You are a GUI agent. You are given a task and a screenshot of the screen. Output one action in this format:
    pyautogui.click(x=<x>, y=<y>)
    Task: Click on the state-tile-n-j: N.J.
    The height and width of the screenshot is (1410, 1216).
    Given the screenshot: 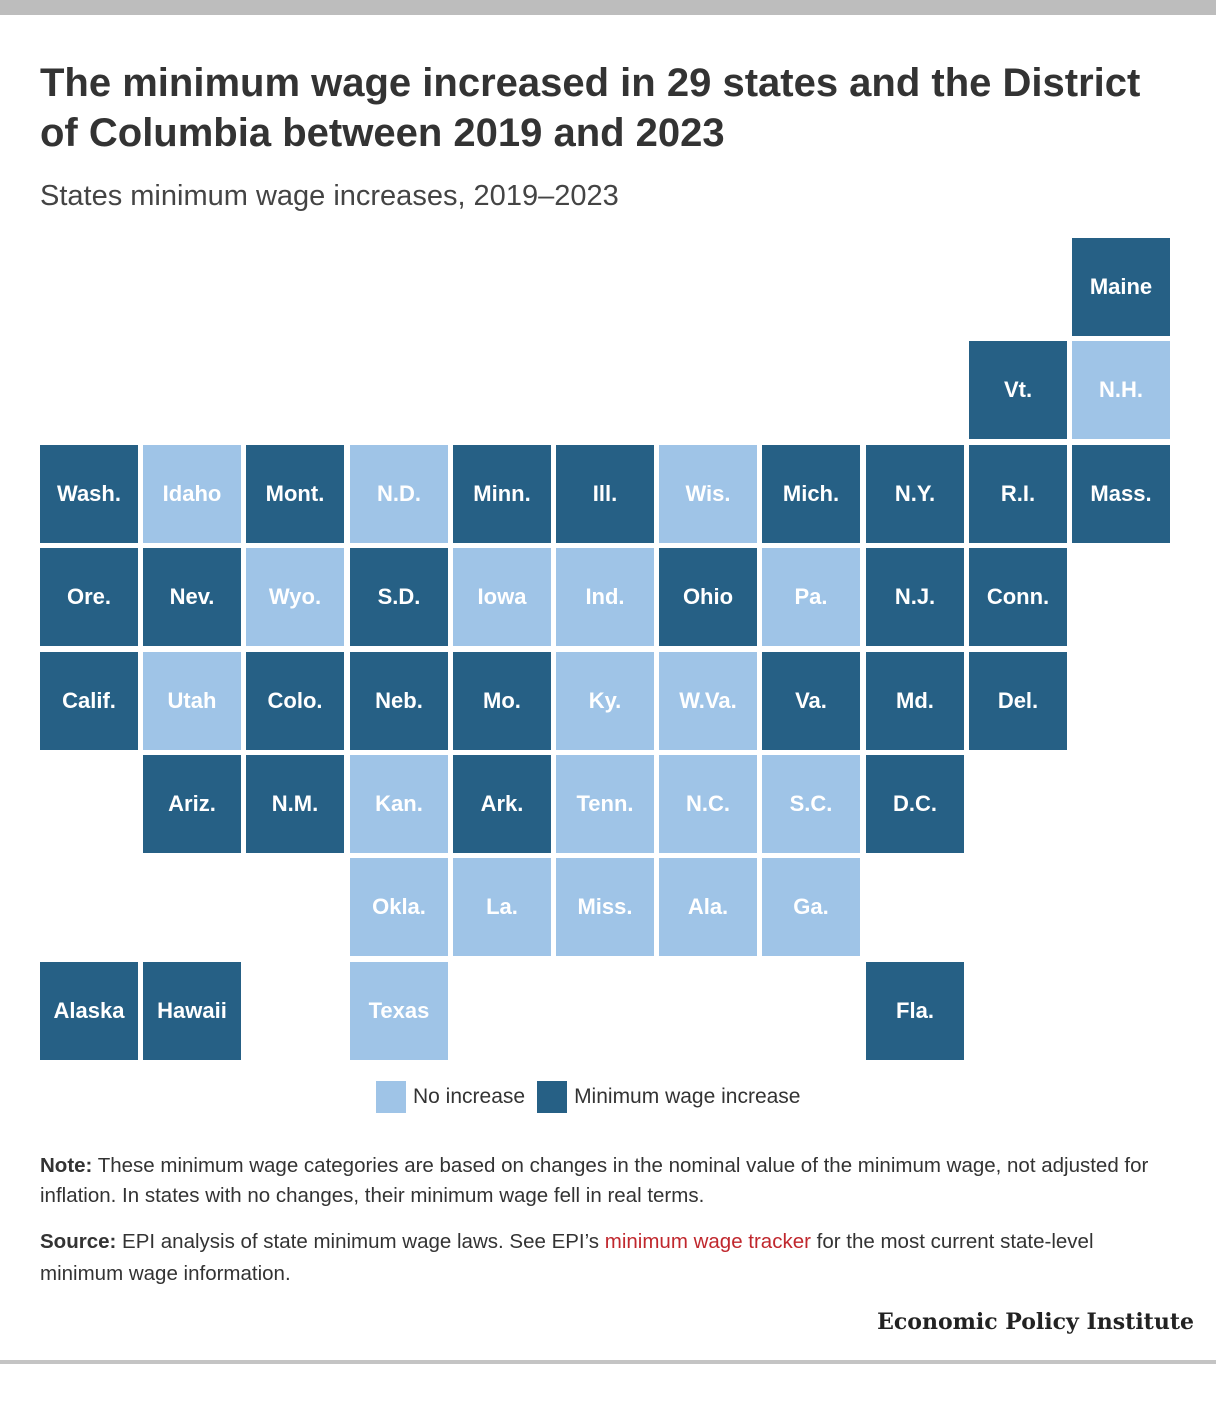 What is the action you would take?
    pyautogui.click(x=915, y=597)
    